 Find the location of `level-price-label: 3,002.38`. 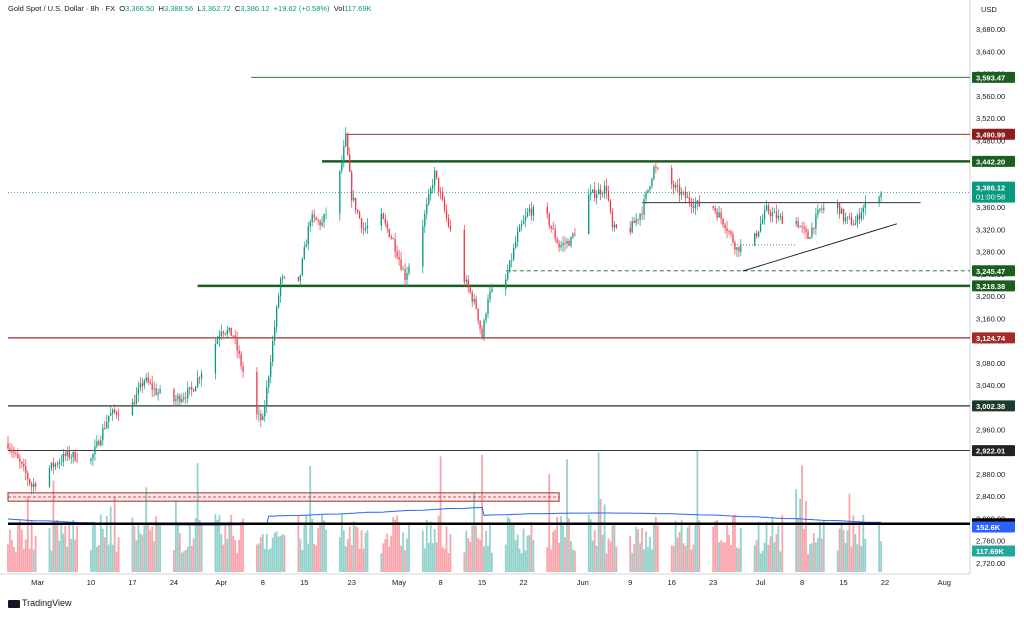

level-price-label: 3,002.38 is located at coordinates (990, 406).